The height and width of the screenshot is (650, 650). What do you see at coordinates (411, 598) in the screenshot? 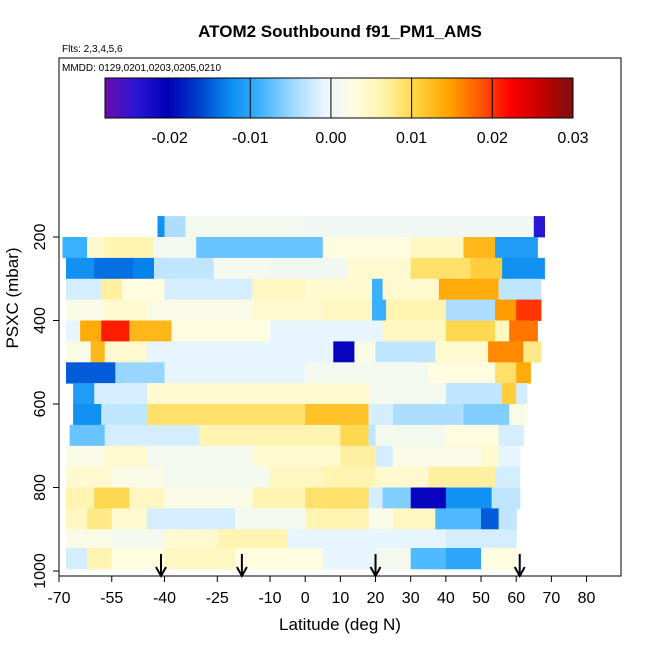
I see `x-tick-label: 30` at bounding box center [411, 598].